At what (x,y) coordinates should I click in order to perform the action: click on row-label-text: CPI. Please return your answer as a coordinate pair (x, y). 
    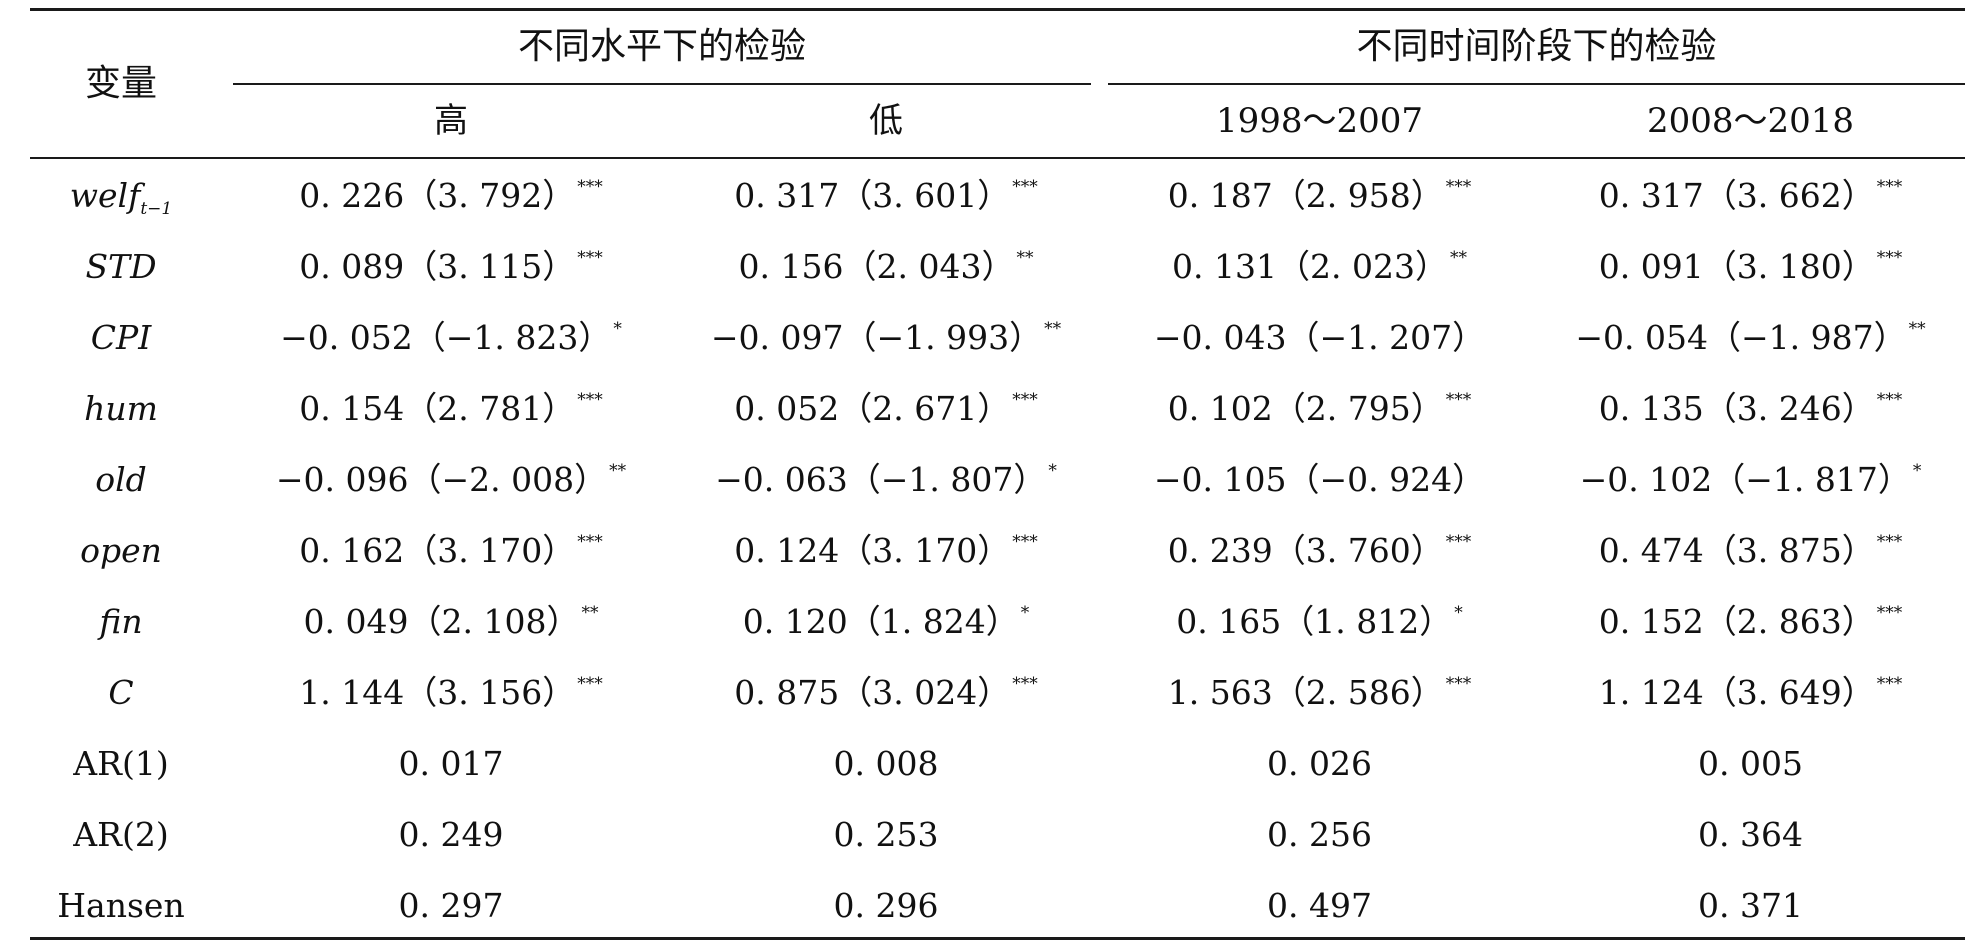
    Looking at the image, I should click on (121, 337).